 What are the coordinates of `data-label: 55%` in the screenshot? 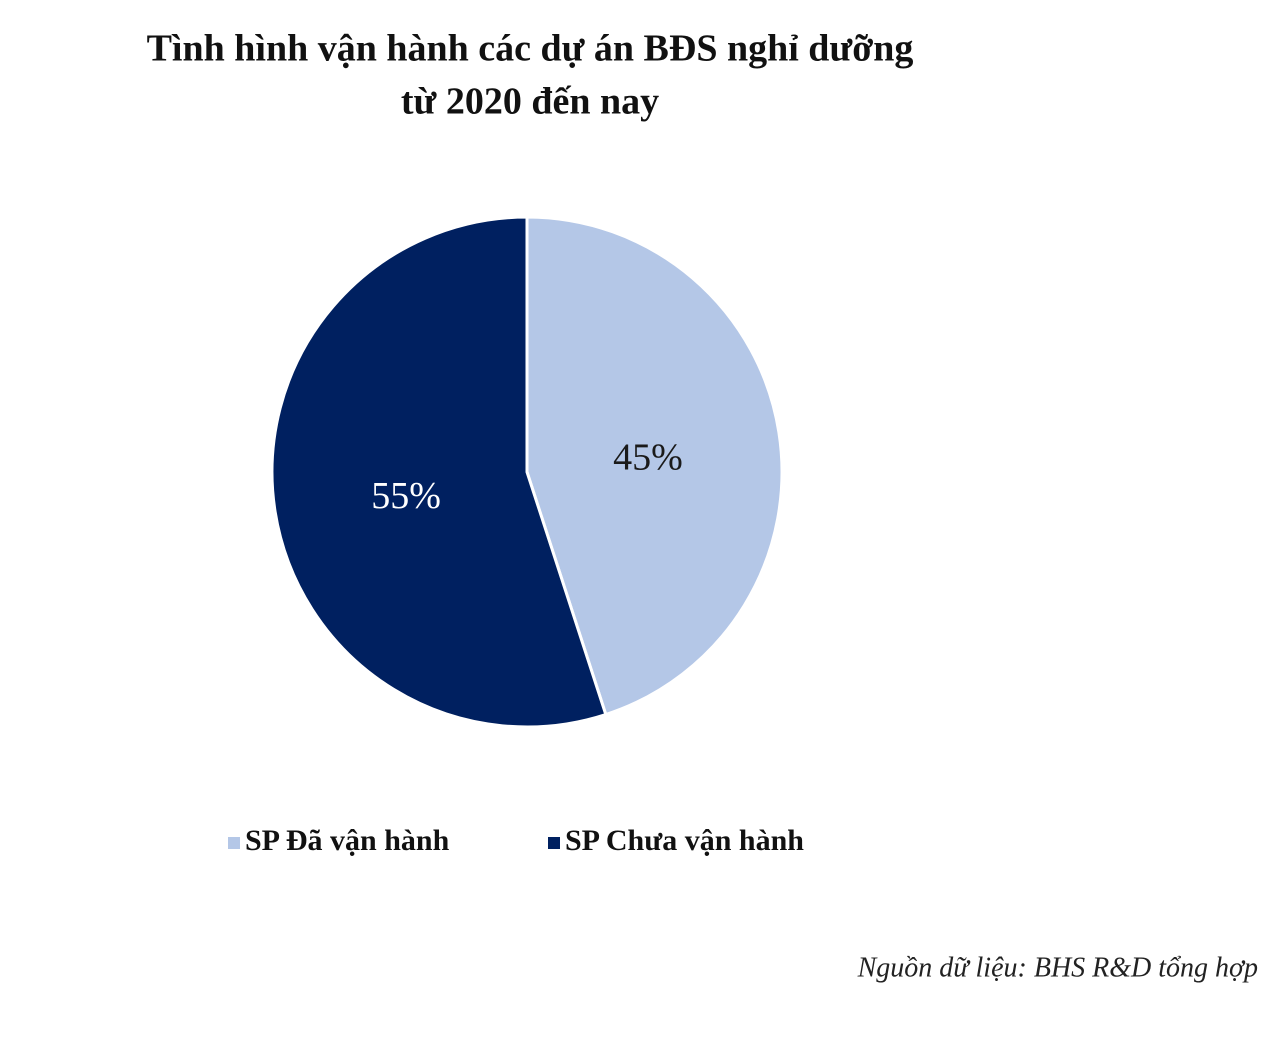 It's located at (406, 496).